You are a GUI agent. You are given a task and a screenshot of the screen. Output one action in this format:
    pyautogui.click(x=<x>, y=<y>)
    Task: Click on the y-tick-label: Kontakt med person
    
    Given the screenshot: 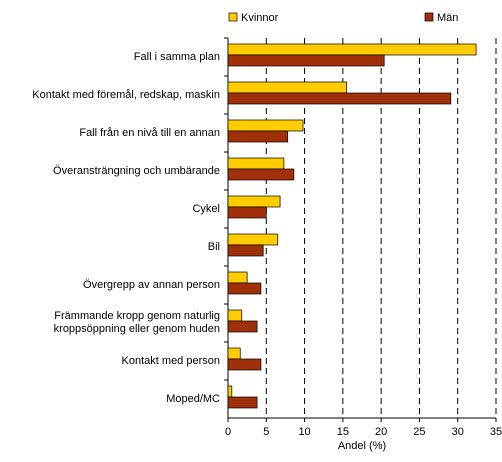 What is the action you would take?
    pyautogui.click(x=170, y=360)
    